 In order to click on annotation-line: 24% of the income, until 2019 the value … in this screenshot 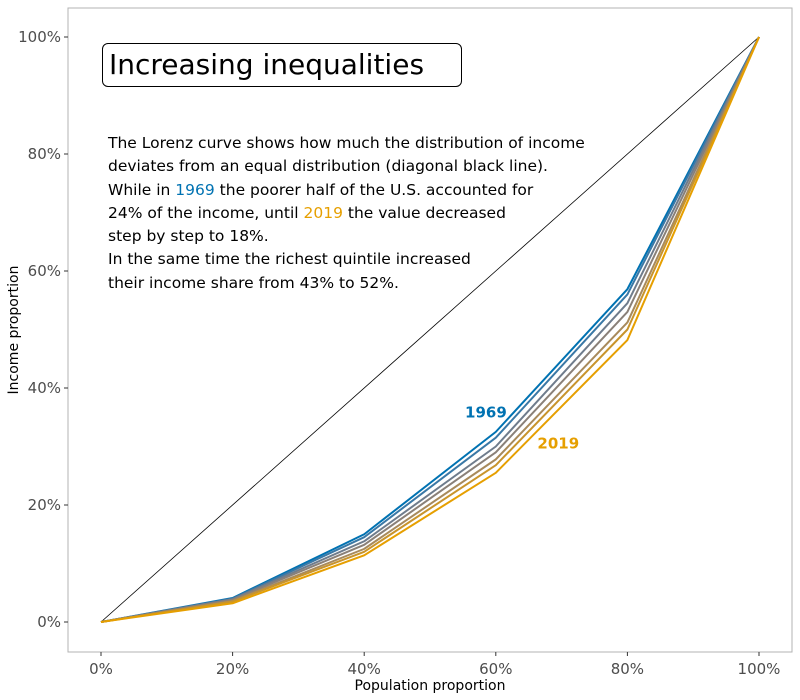, I will do `click(358, 213)`.